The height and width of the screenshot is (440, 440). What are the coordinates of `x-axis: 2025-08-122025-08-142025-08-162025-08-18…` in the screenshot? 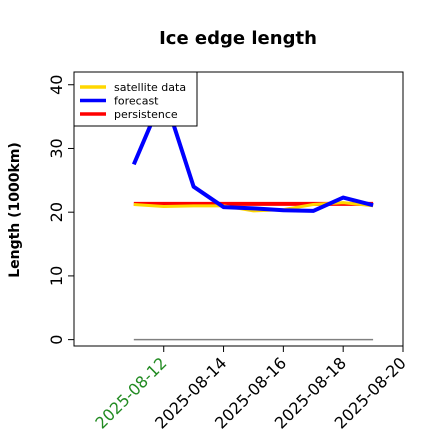 It's located at (250, 389).